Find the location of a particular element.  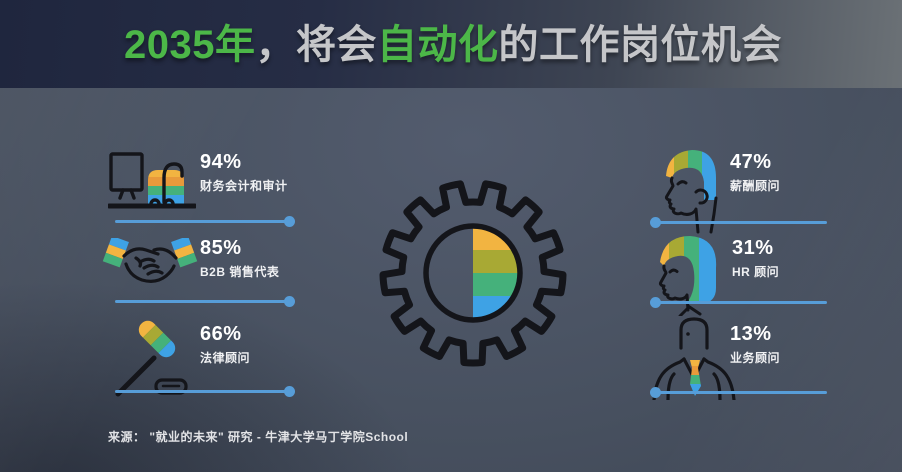

gear-icon-path is located at coordinates (473, 273).